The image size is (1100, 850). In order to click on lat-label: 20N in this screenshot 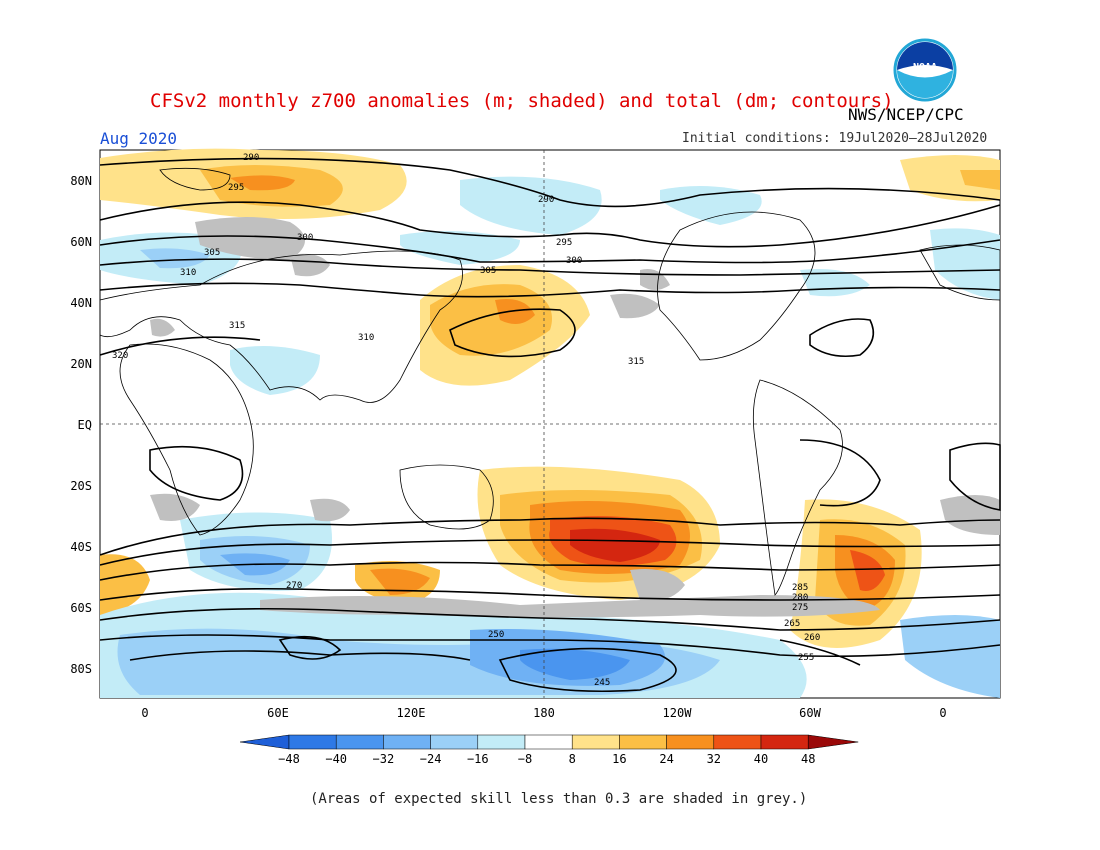, I will do `click(81, 364)`.